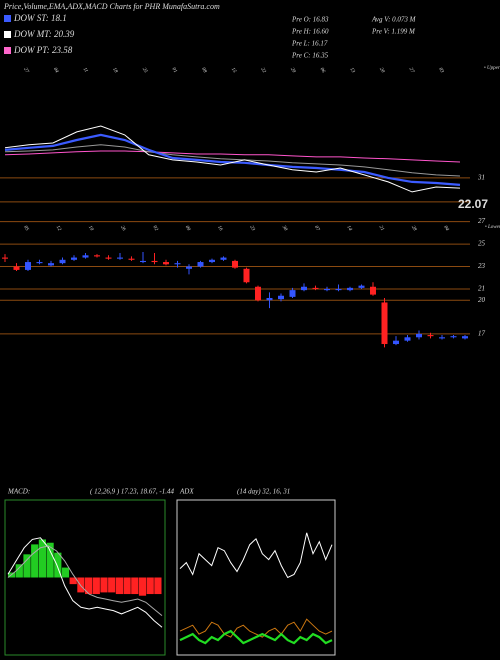  I want to click on date-label: 05, so click(25, 228).